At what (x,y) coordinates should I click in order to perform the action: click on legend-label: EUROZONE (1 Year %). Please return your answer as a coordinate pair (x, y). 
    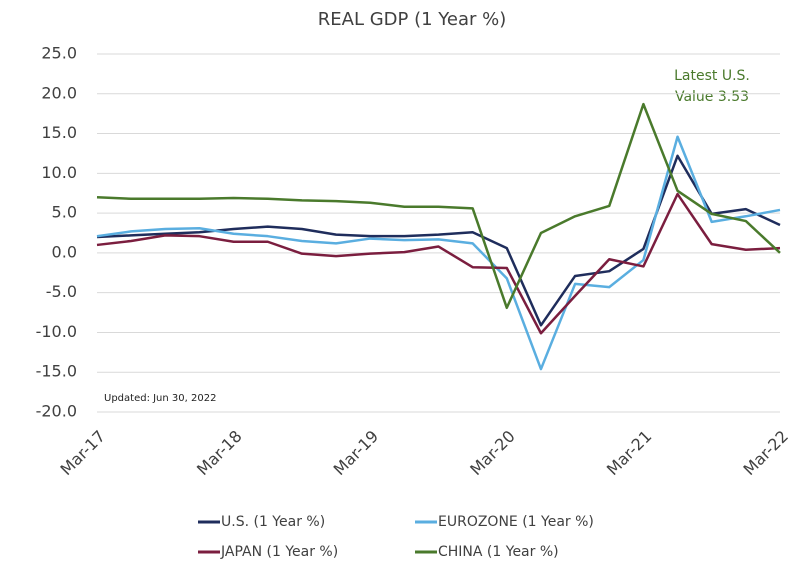
    Looking at the image, I should click on (516, 522).